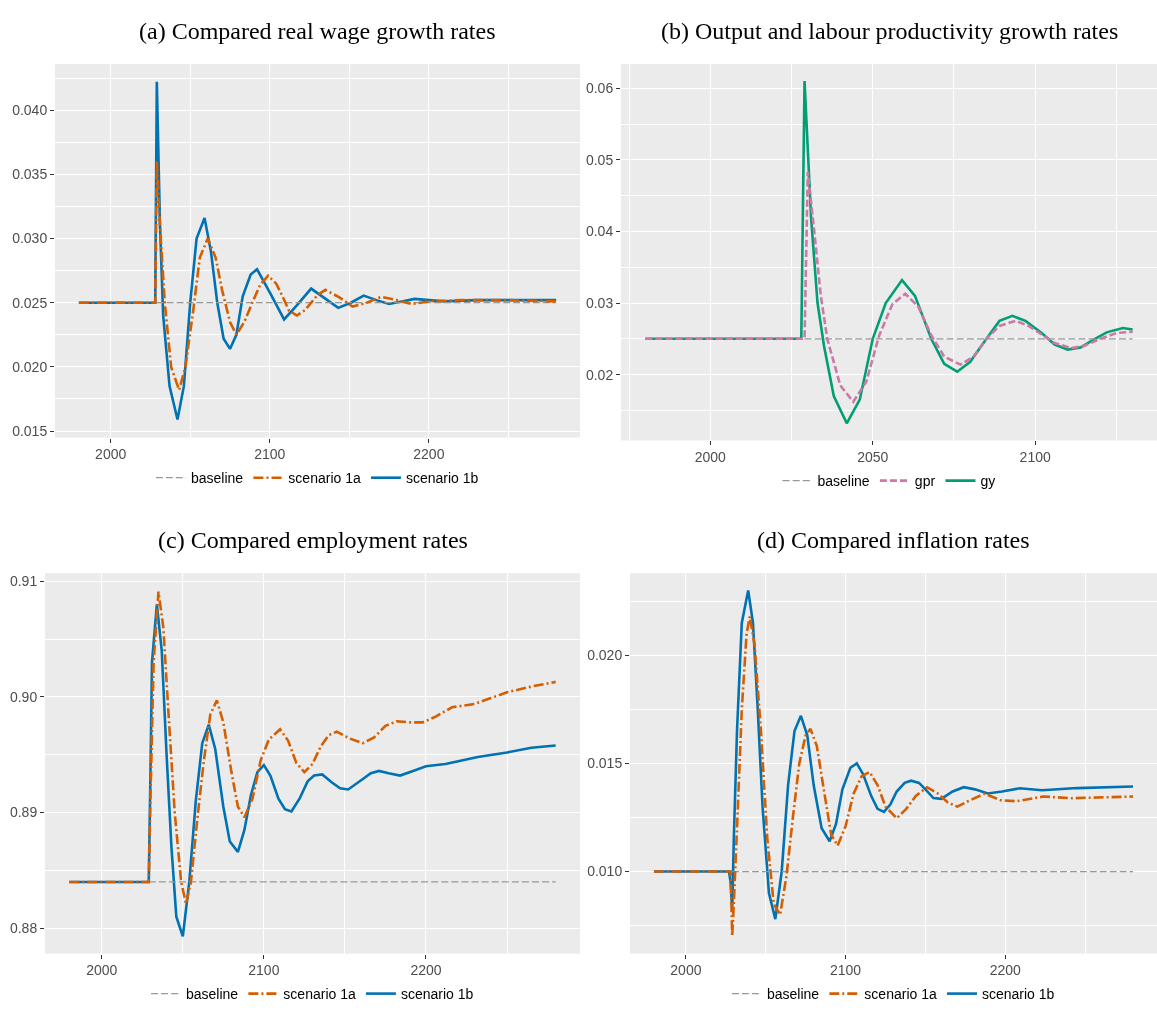 This screenshot has height=1010, width=1157. Describe the element at coordinates (23, 928) in the screenshot. I see `y-tick-label: 0.88` at that location.